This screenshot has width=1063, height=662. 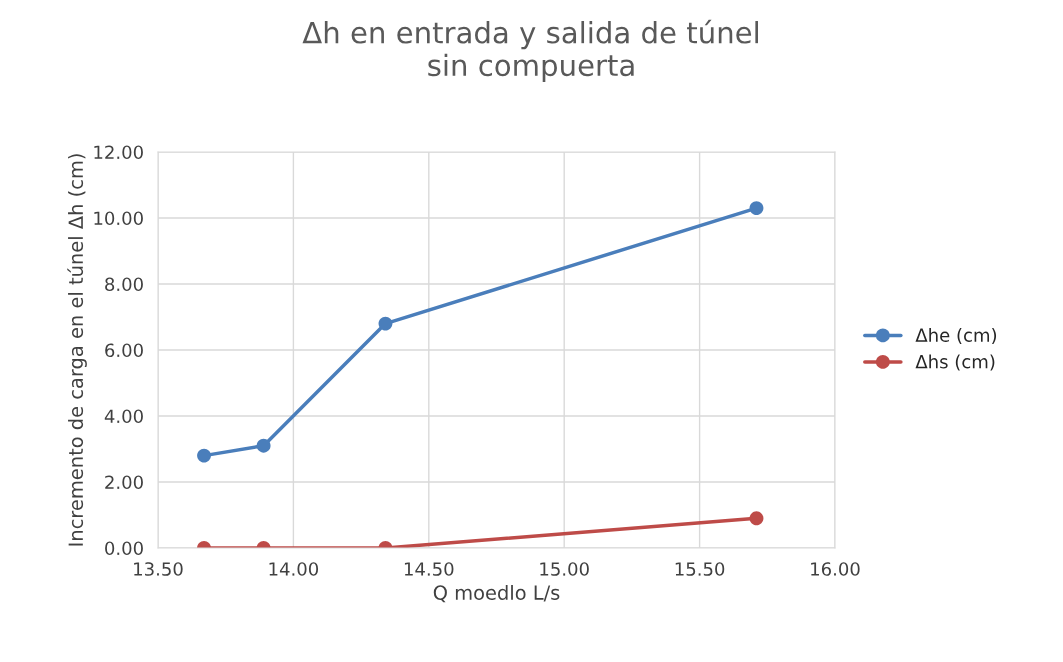 What do you see at coordinates (700, 569) in the screenshot?
I see `x-tick-label: 15.50` at bounding box center [700, 569].